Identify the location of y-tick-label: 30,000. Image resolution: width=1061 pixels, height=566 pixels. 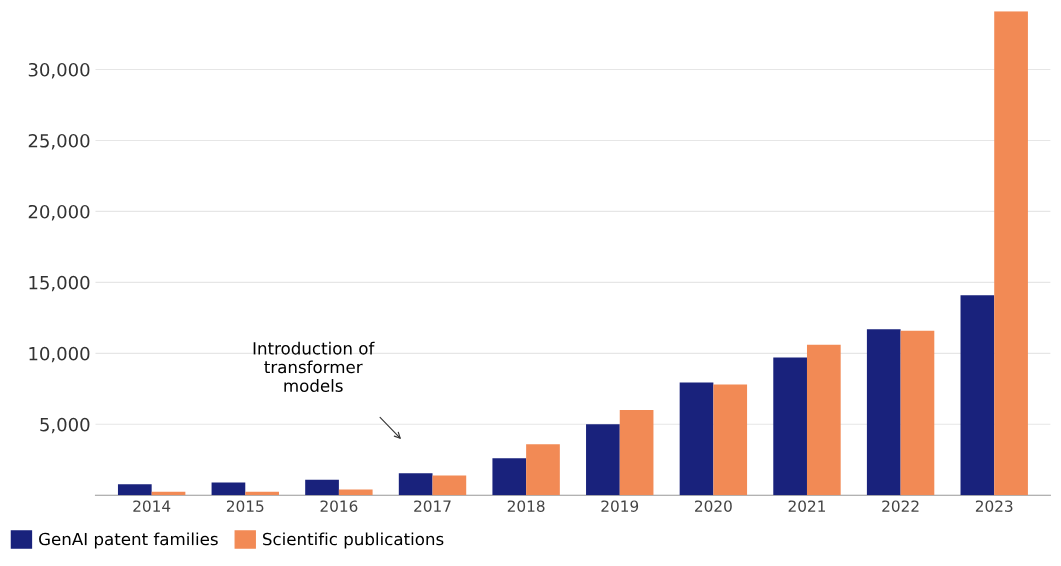
(59, 70).